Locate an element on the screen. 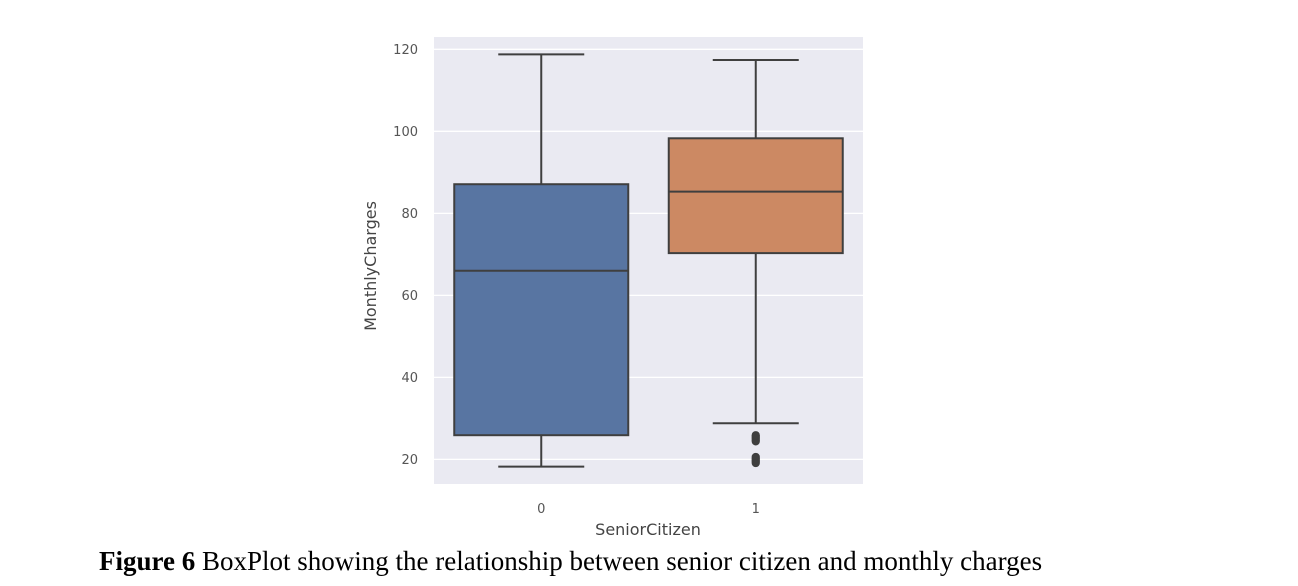  y-axis-label: MonthlyCharges is located at coordinates (370, 266).